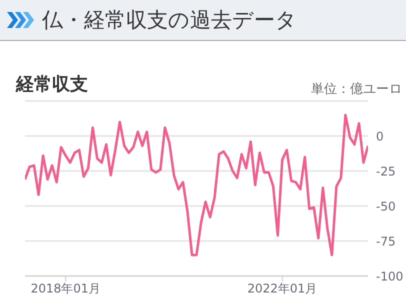 Image resolution: width=406 pixels, height=306 pixels. Describe the element at coordinates (356, 89) in the screenshot. I see `text: 単位：億ユーロ` at that location.